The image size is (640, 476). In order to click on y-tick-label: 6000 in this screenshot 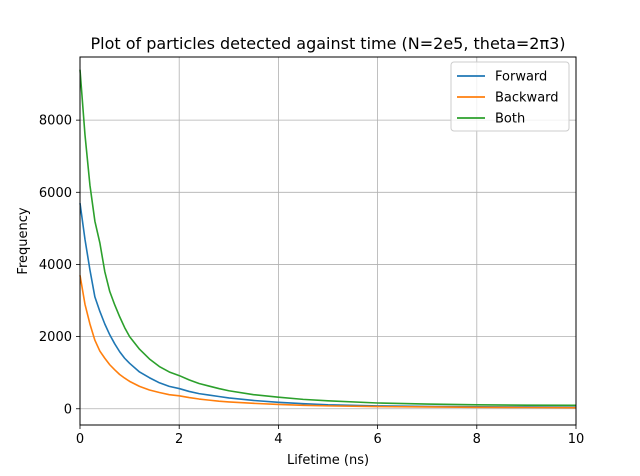, I will do `click(55, 193)`.